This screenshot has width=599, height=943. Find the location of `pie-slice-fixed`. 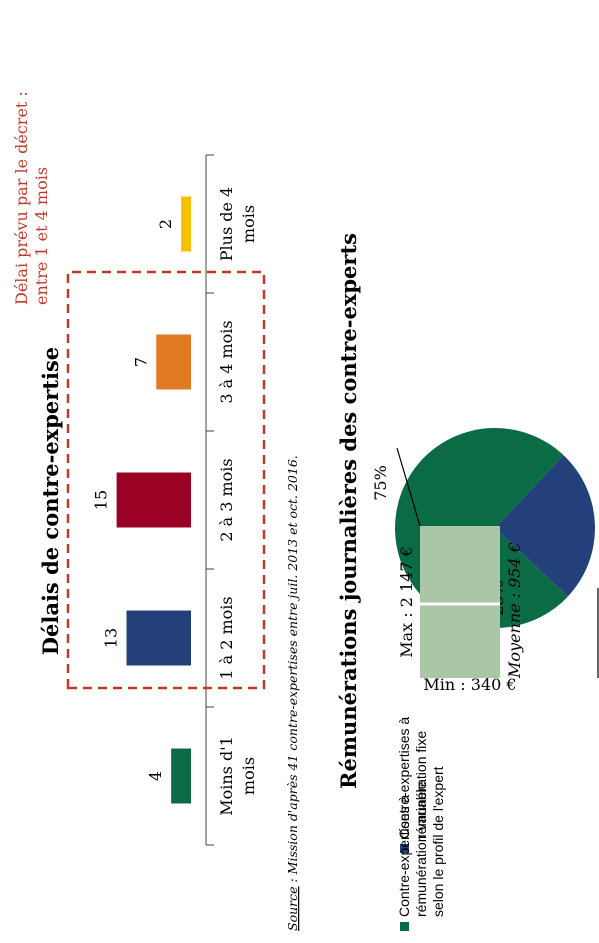

pie-slice-fixed is located at coordinates (545, 526).